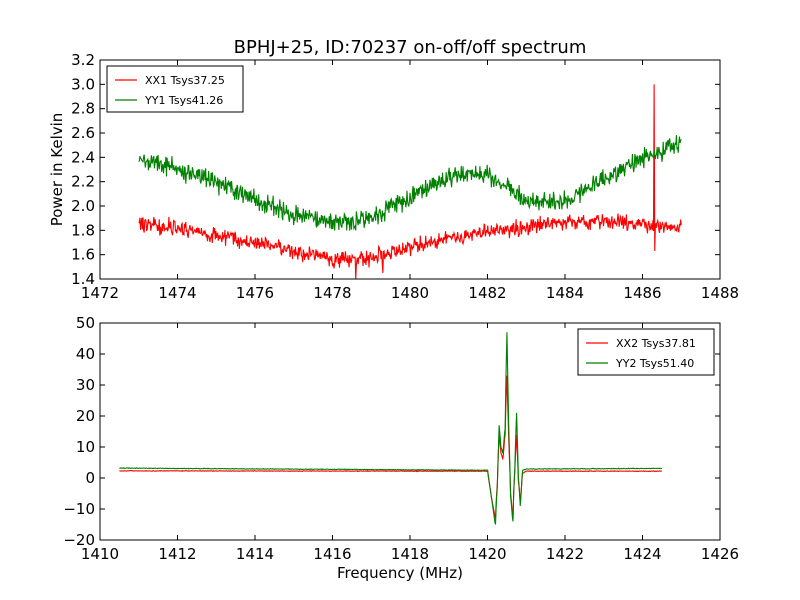 This screenshot has width=800, height=600. What do you see at coordinates (85, 385) in the screenshot?
I see `y-tick-label: 30` at bounding box center [85, 385].